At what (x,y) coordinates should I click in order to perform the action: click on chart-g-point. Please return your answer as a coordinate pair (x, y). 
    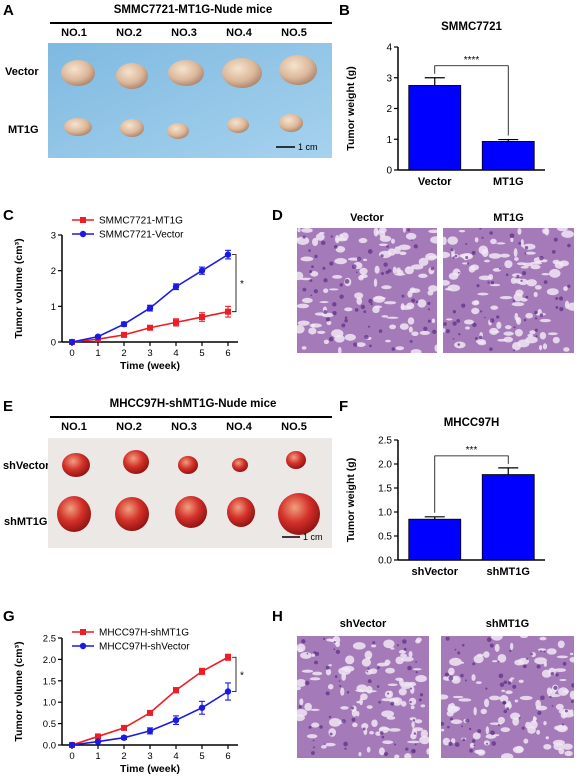
    Looking at the image, I should click on (98, 741).